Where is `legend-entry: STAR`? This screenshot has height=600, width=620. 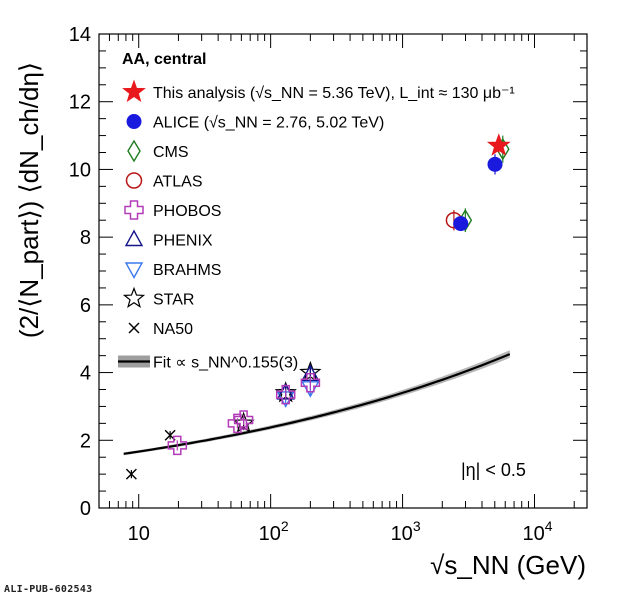 legend-entry: STAR is located at coordinates (173, 300).